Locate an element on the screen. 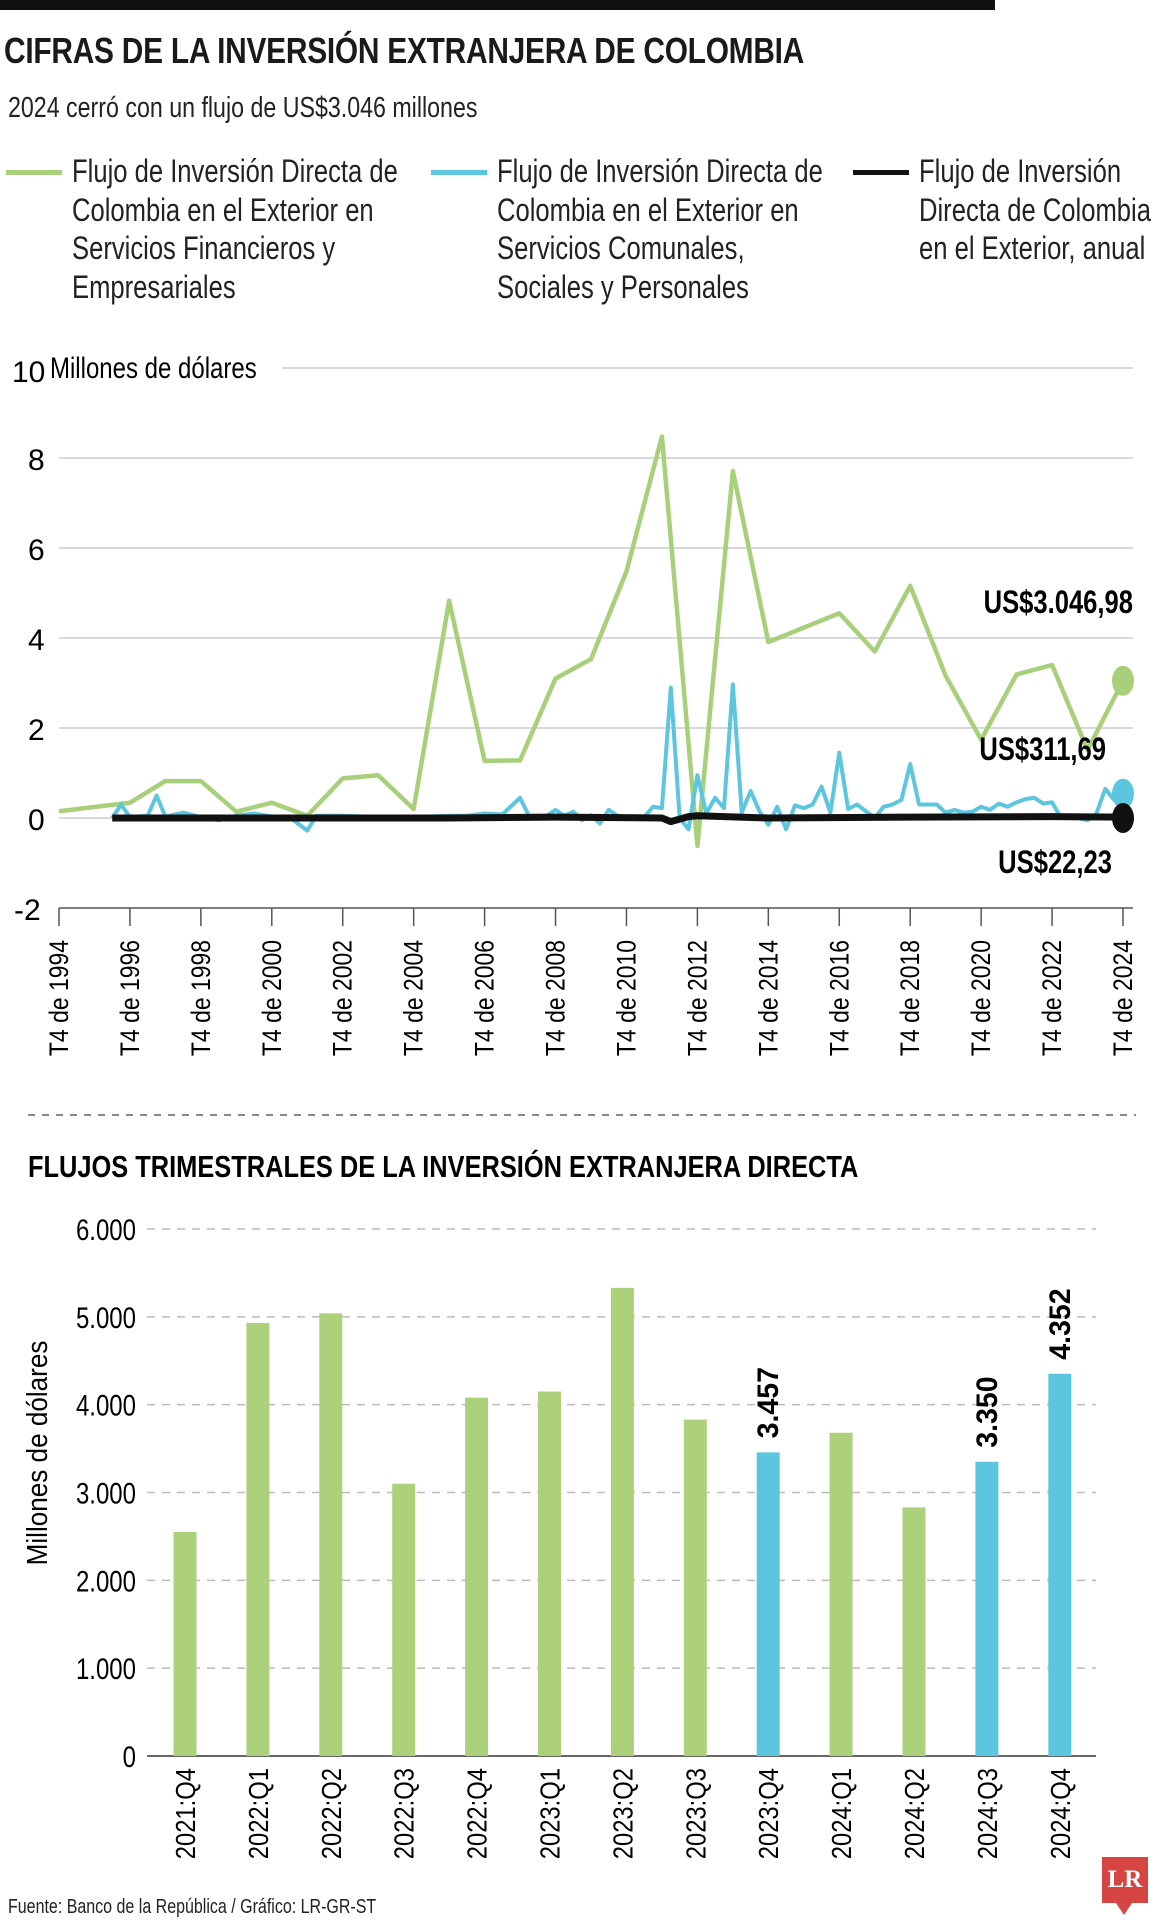 This screenshot has height=1920, width=1154. y-tick-label: 5.000 is located at coordinates (106, 1317).